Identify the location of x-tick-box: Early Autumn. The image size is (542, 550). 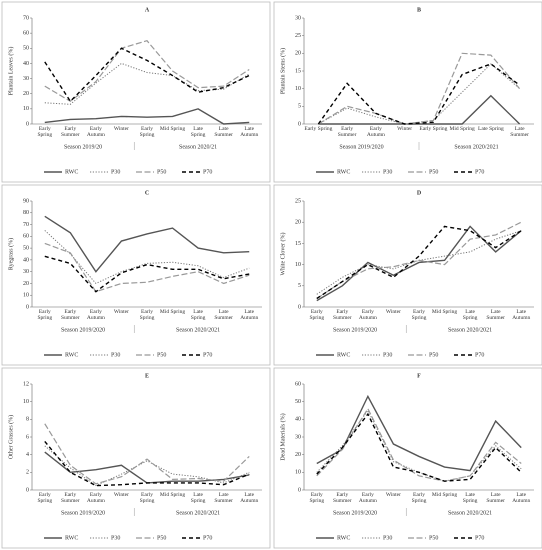
(368, 315).